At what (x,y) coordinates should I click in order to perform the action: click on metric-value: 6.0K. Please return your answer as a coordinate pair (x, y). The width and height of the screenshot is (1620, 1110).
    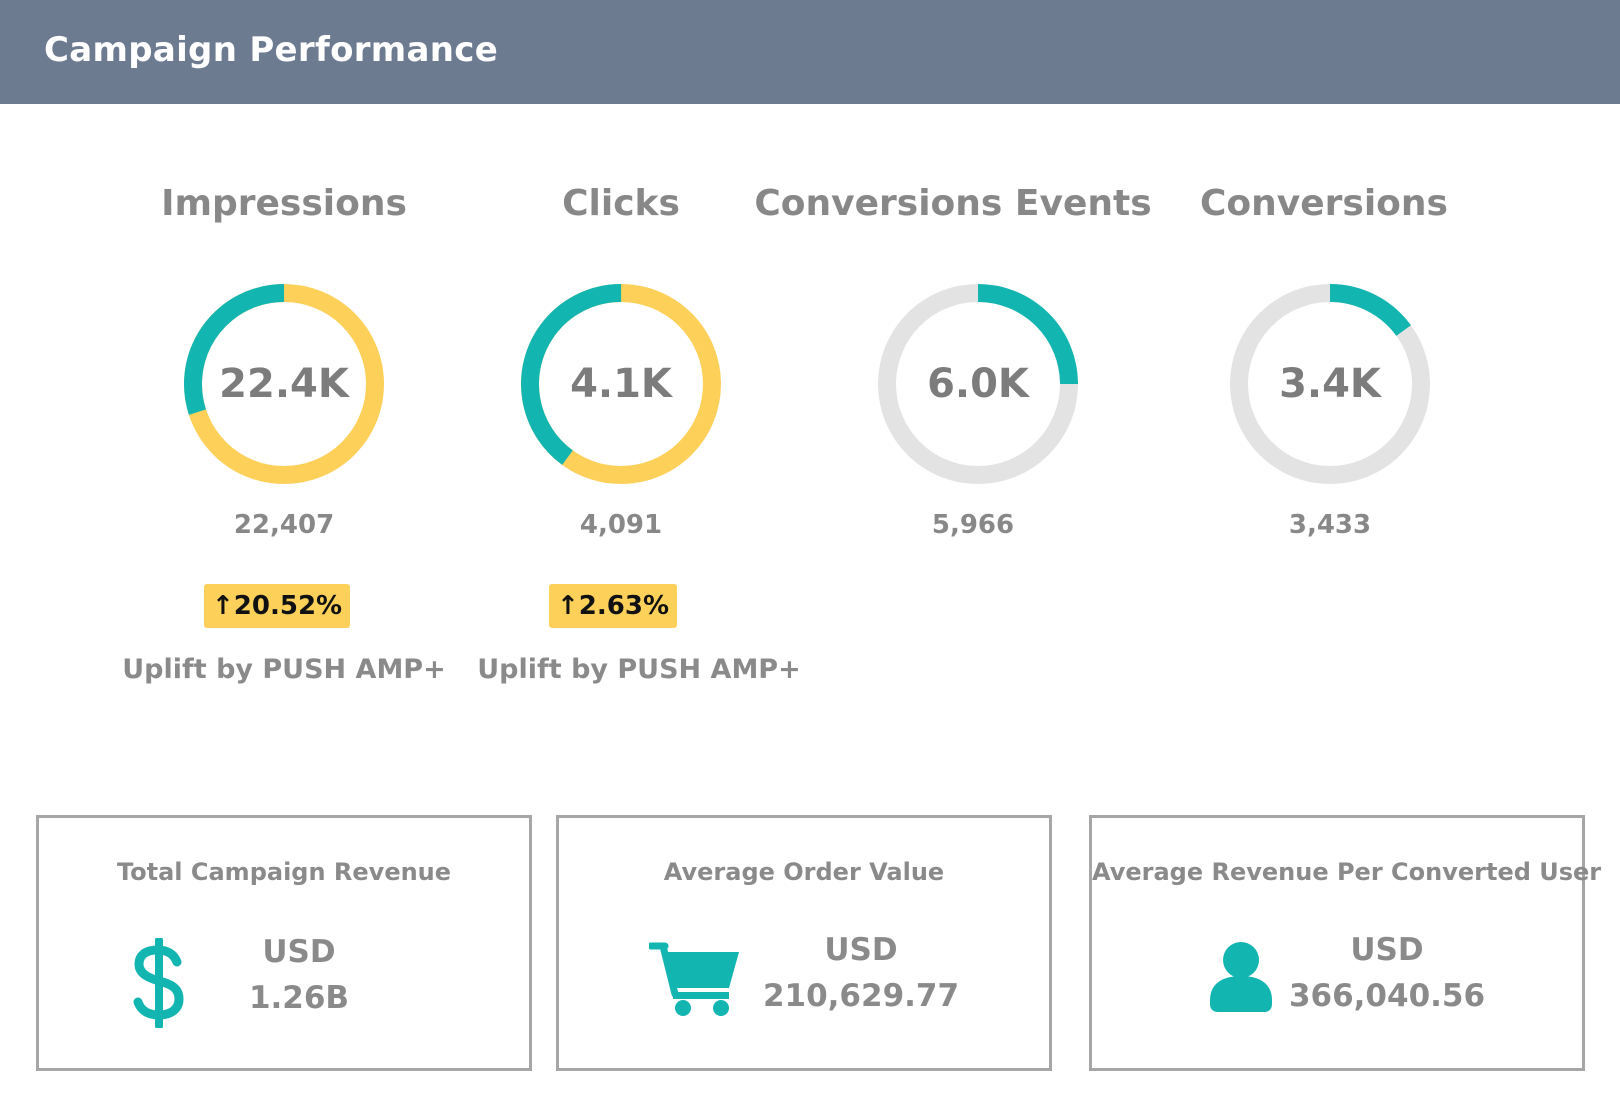
    Looking at the image, I should click on (978, 384).